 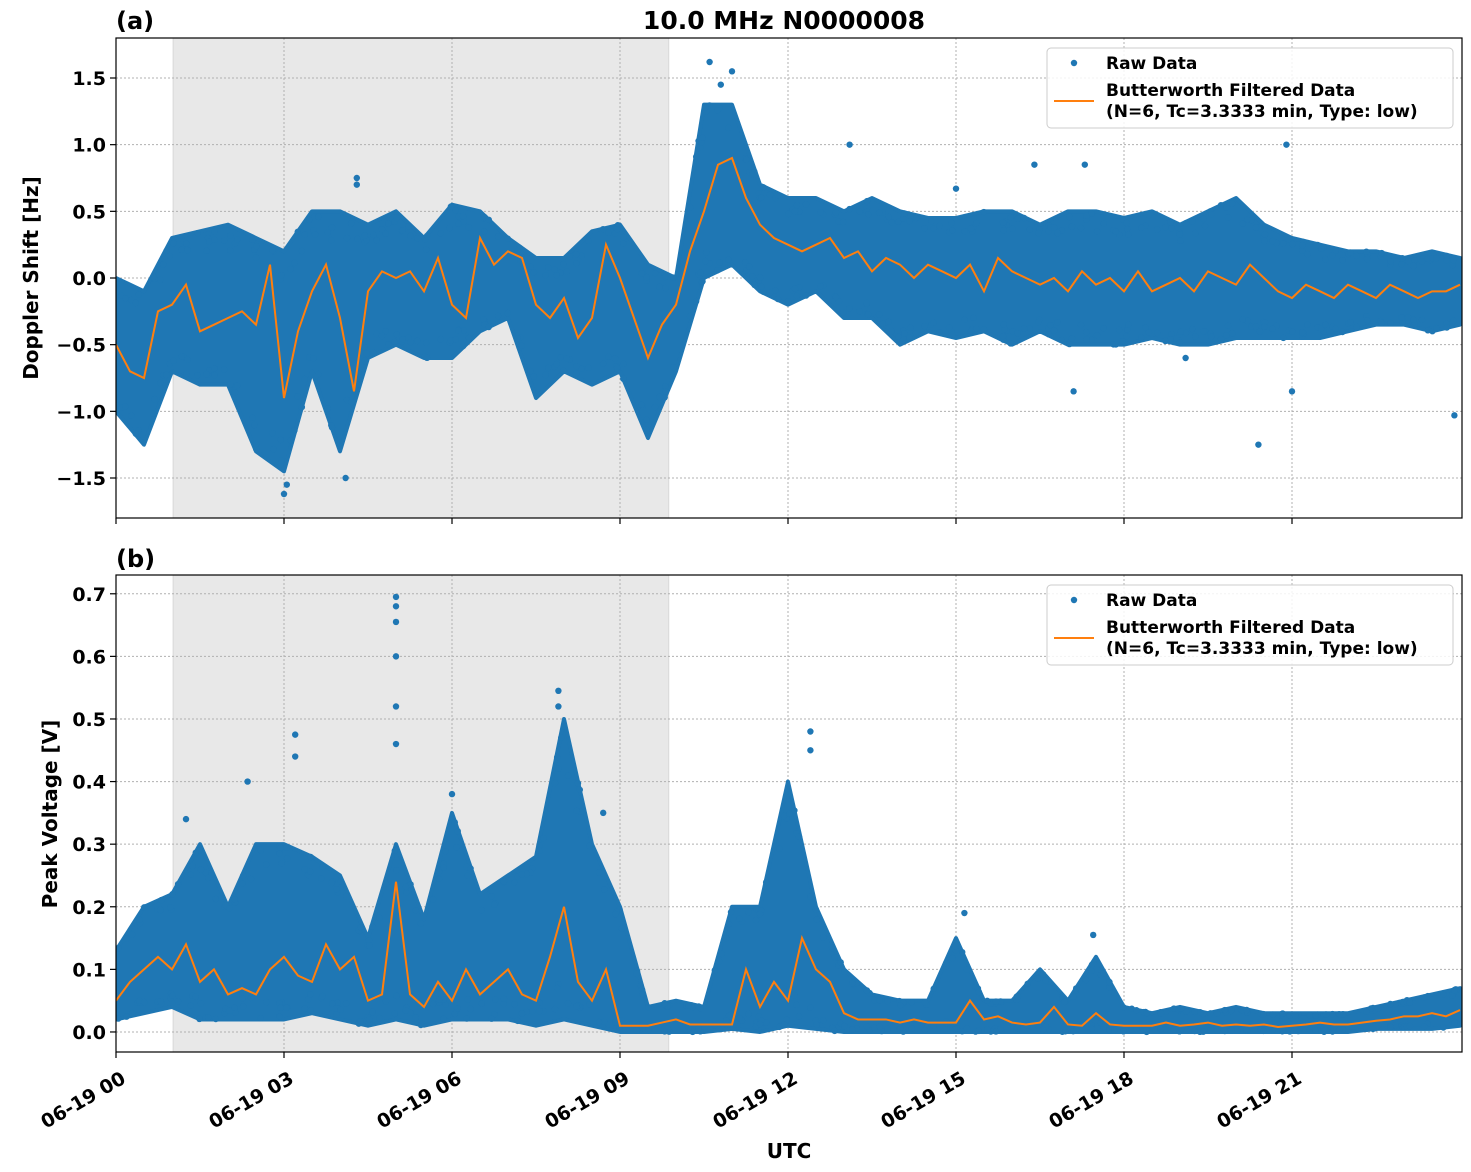 What do you see at coordinates (1074, 63) in the screenshot?
I see `legend-raw-marker` at bounding box center [1074, 63].